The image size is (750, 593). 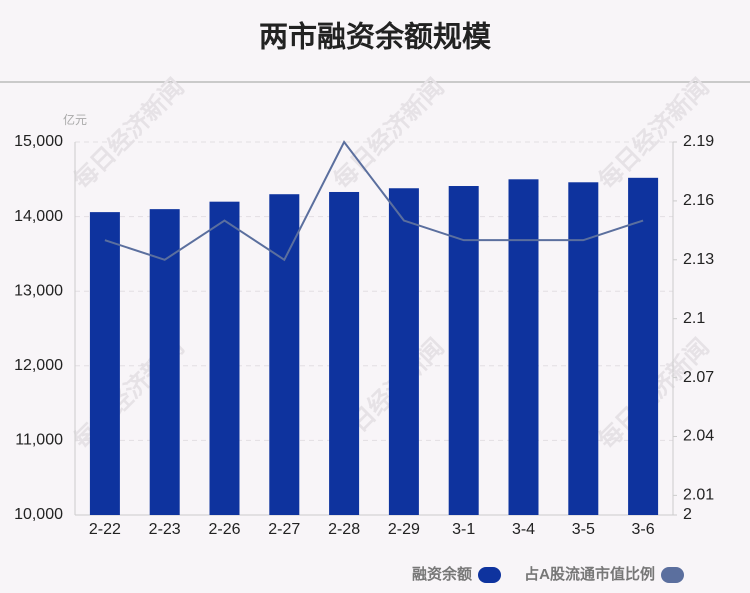 What do you see at coordinates (344, 529) in the screenshot?
I see `x-tick-label: 2-28` at bounding box center [344, 529].